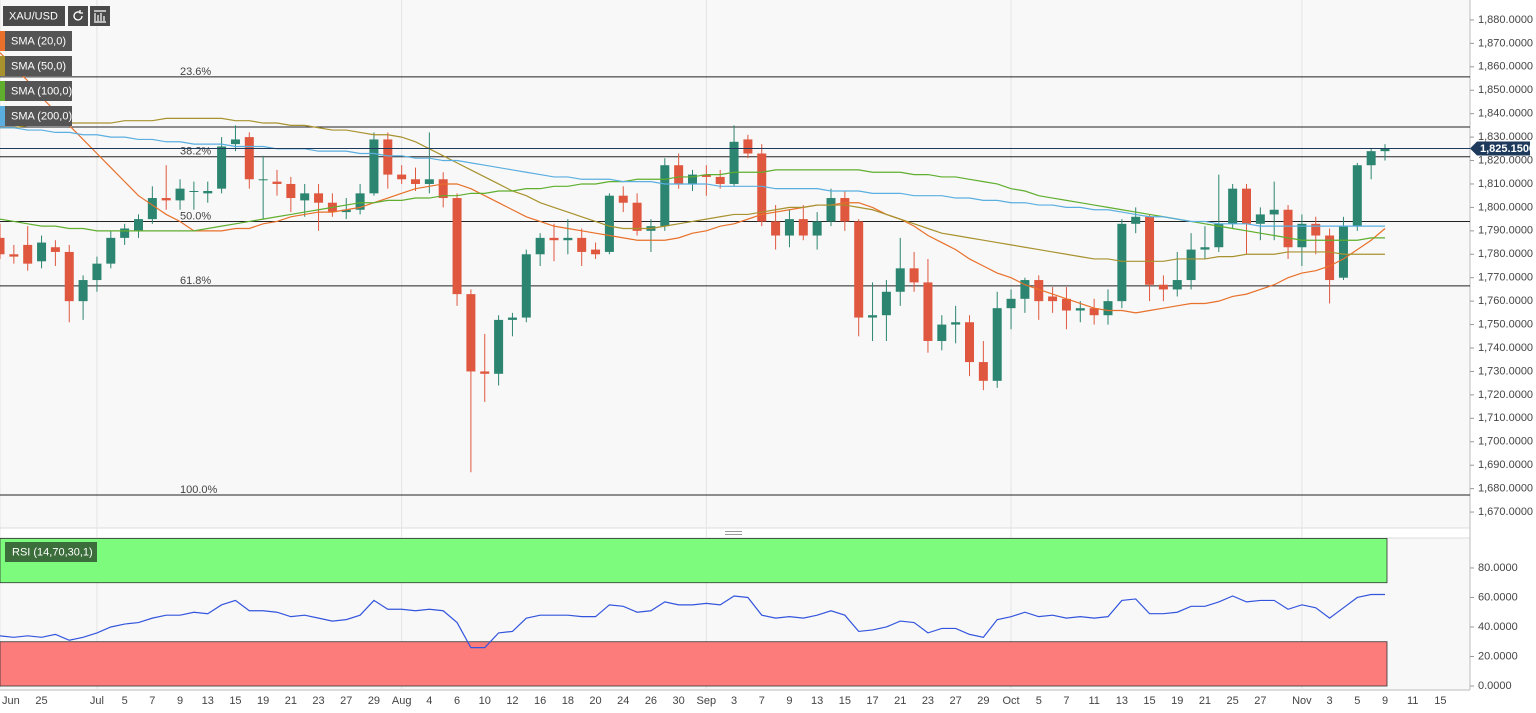 The height and width of the screenshot is (713, 1536). What do you see at coordinates (734, 701) in the screenshot?
I see `x-tick-label: 3` at bounding box center [734, 701].